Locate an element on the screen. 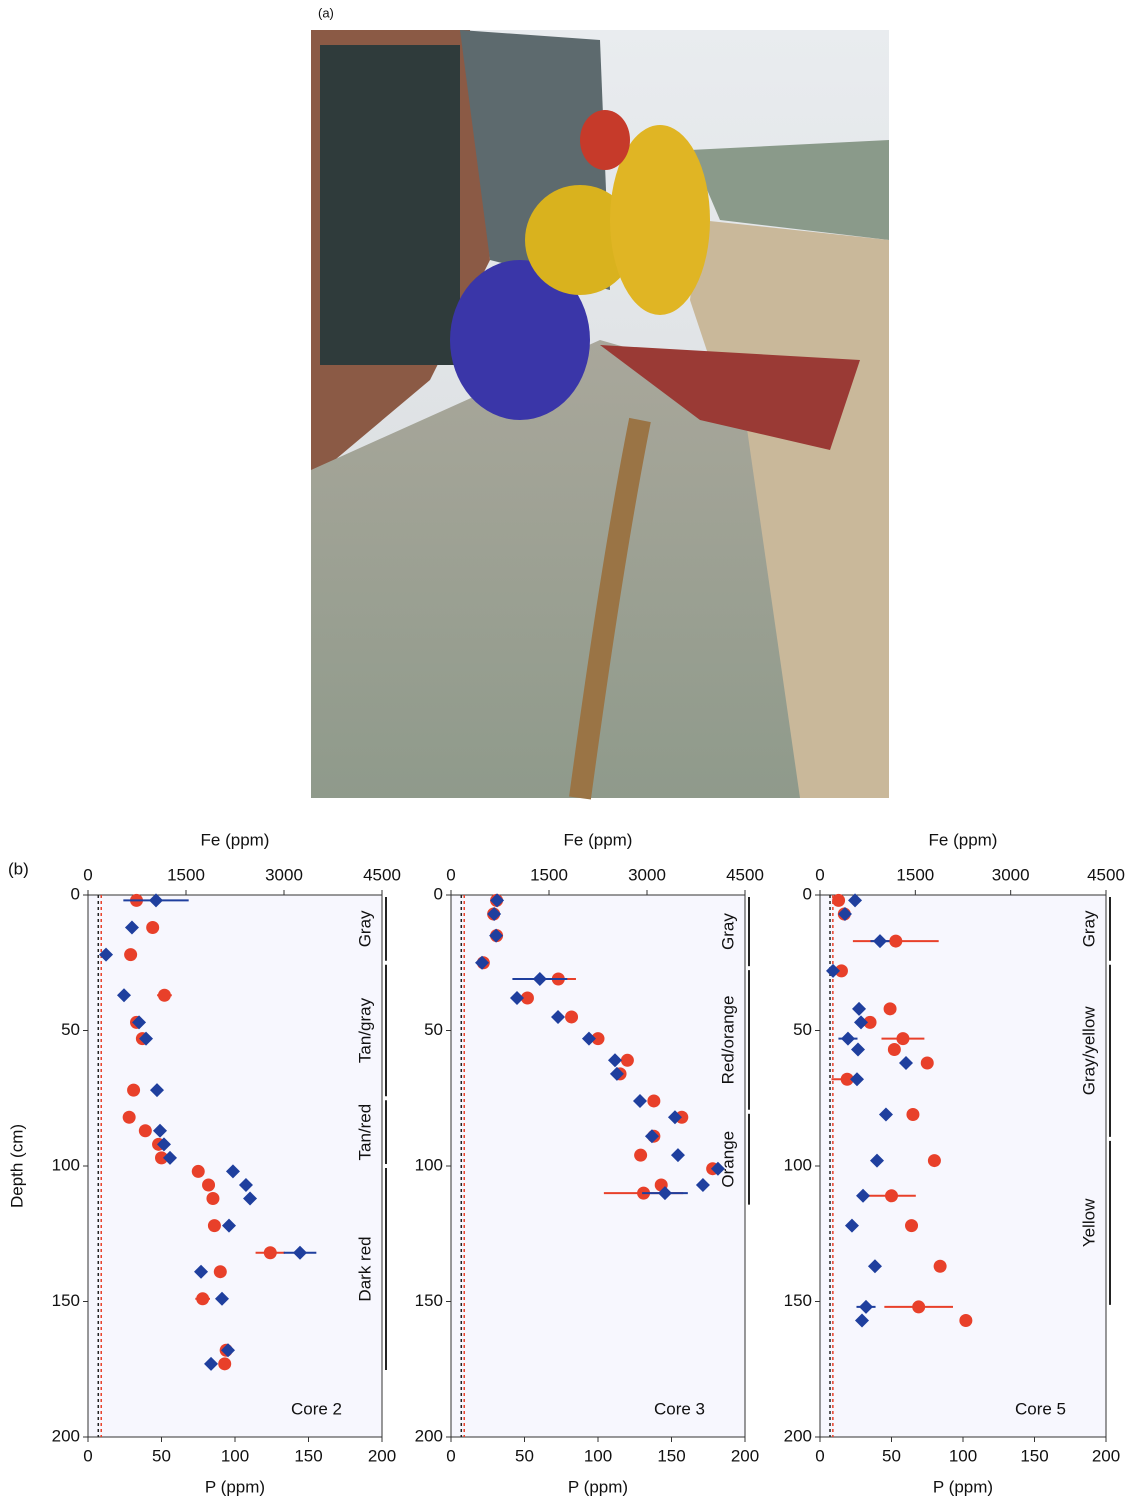 The image size is (1135, 1507). x-axis-label: P (ppm) is located at coordinates (598, 1486).